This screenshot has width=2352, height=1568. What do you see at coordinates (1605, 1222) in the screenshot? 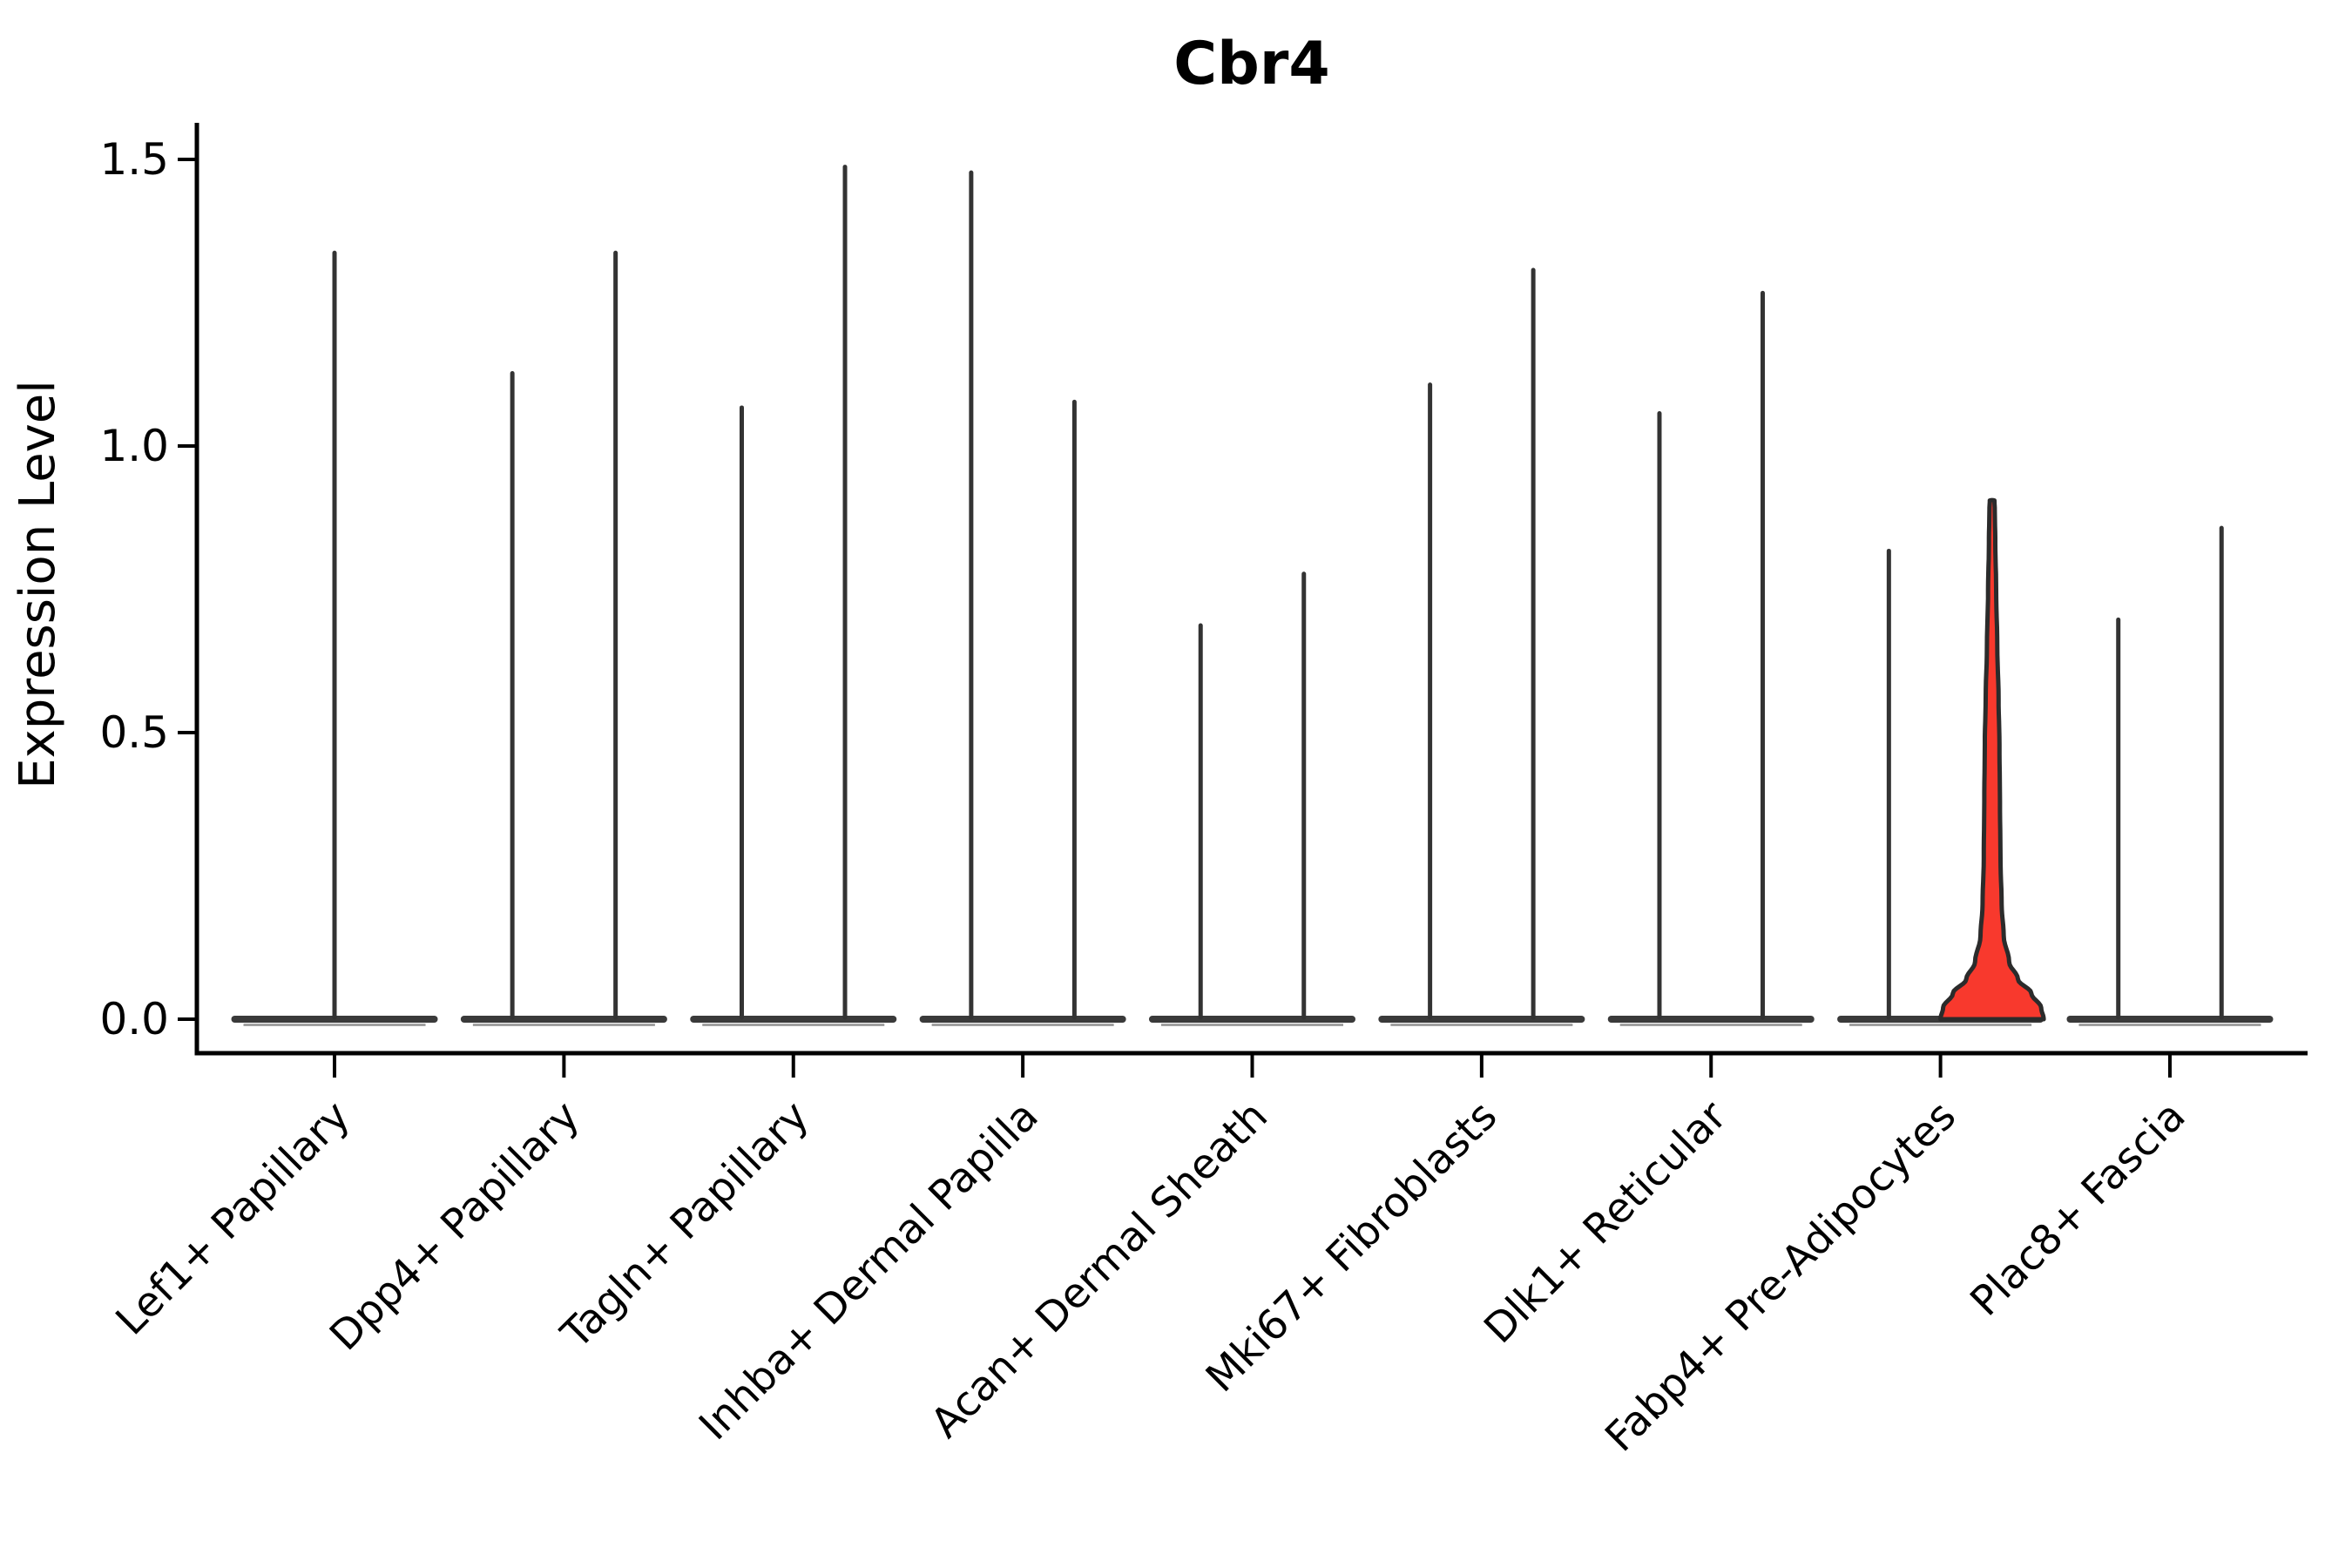
I see `category-label: Dlk1+ Reticular` at bounding box center [1605, 1222].